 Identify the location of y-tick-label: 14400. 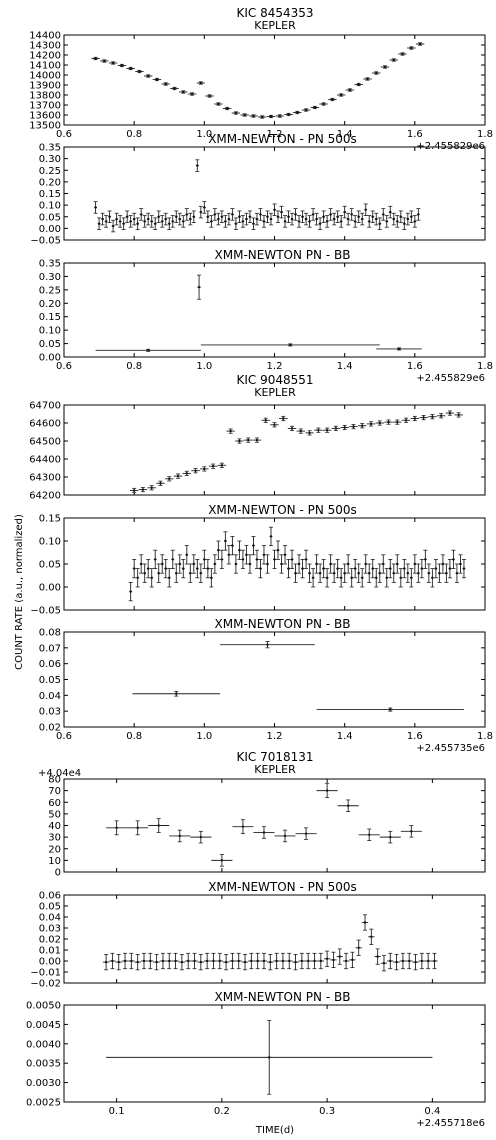
(45, 36).